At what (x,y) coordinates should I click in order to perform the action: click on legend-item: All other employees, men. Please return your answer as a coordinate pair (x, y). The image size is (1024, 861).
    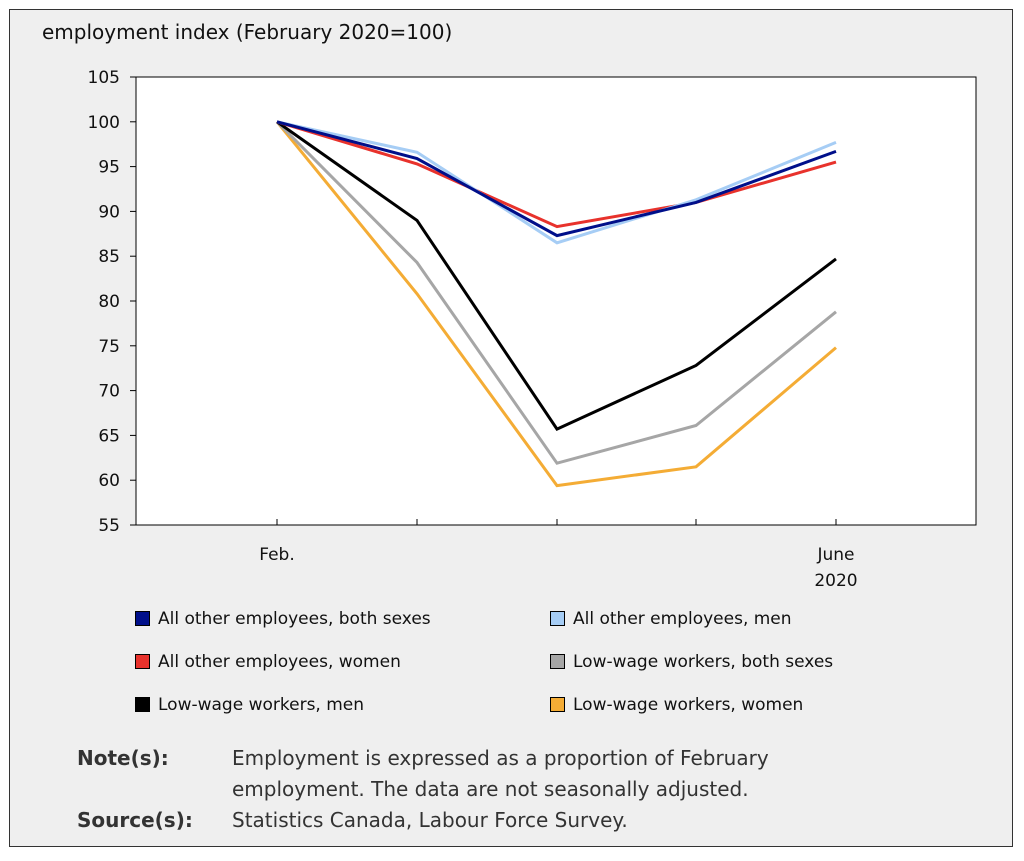
    Looking at the image, I should click on (722, 618).